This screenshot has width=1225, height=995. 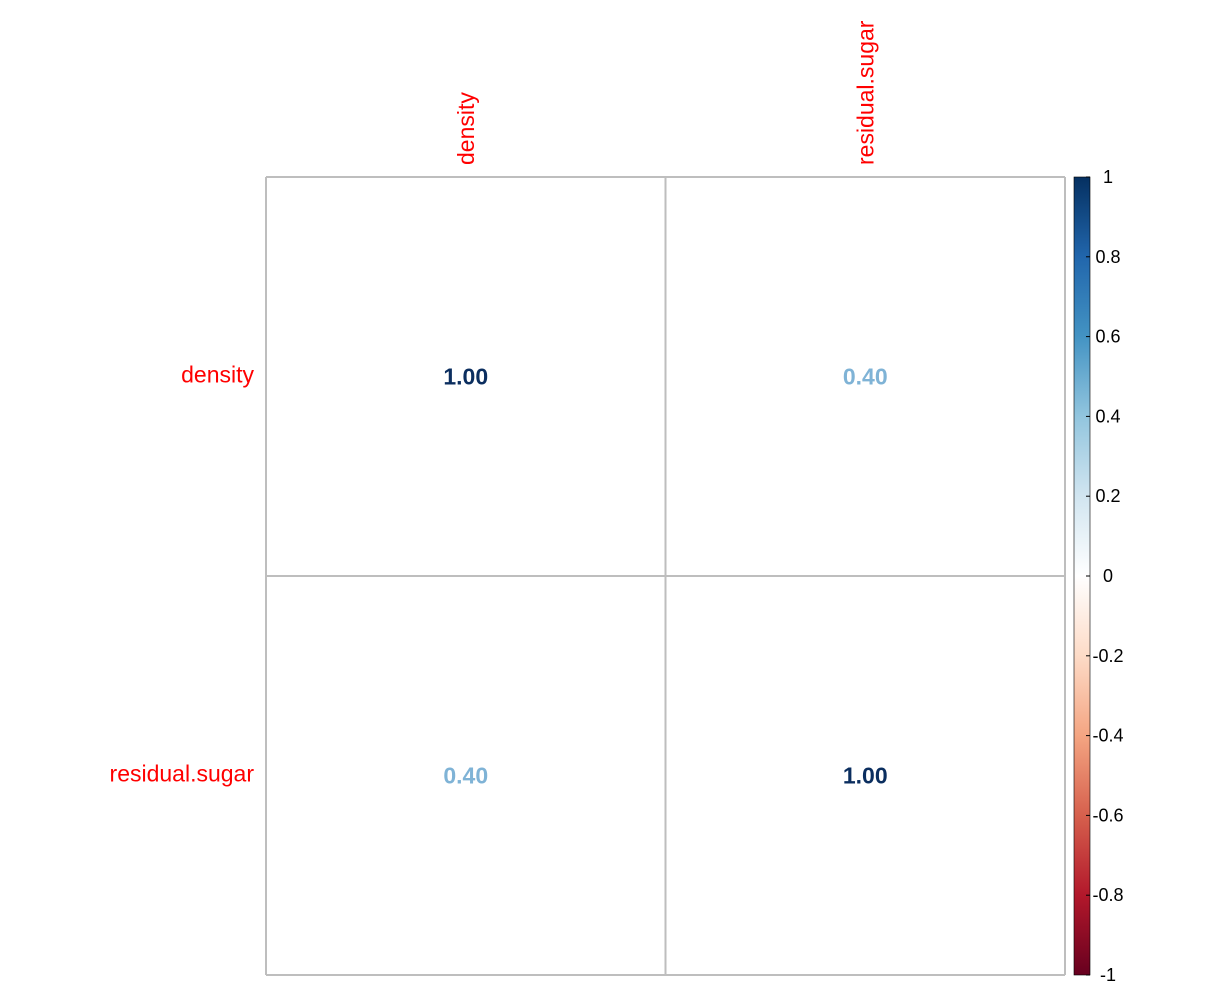 I want to click on cell-value-density-density: 1.00, so click(x=465, y=377).